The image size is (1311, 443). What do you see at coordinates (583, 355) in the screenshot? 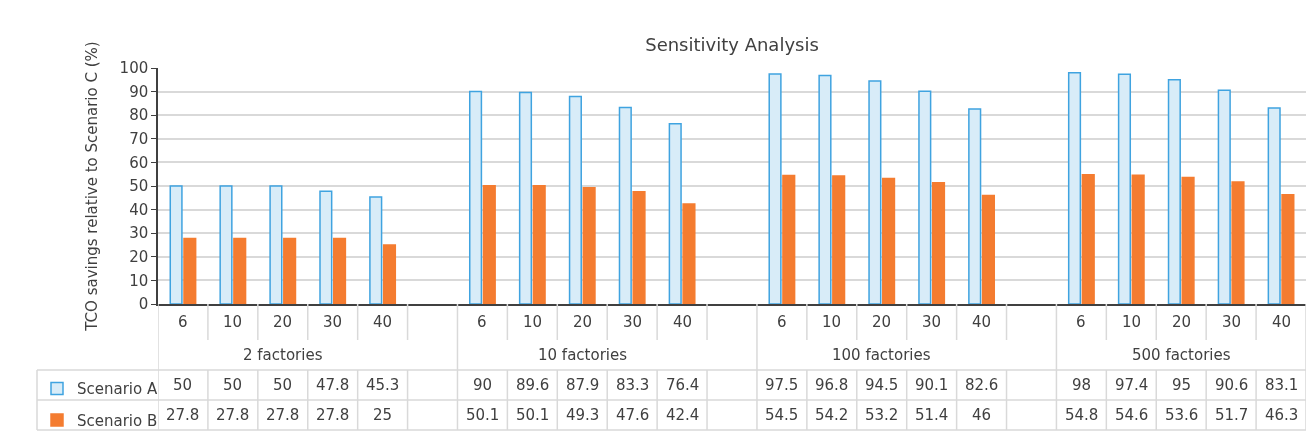
I see `text: 10 factories` at bounding box center [583, 355].